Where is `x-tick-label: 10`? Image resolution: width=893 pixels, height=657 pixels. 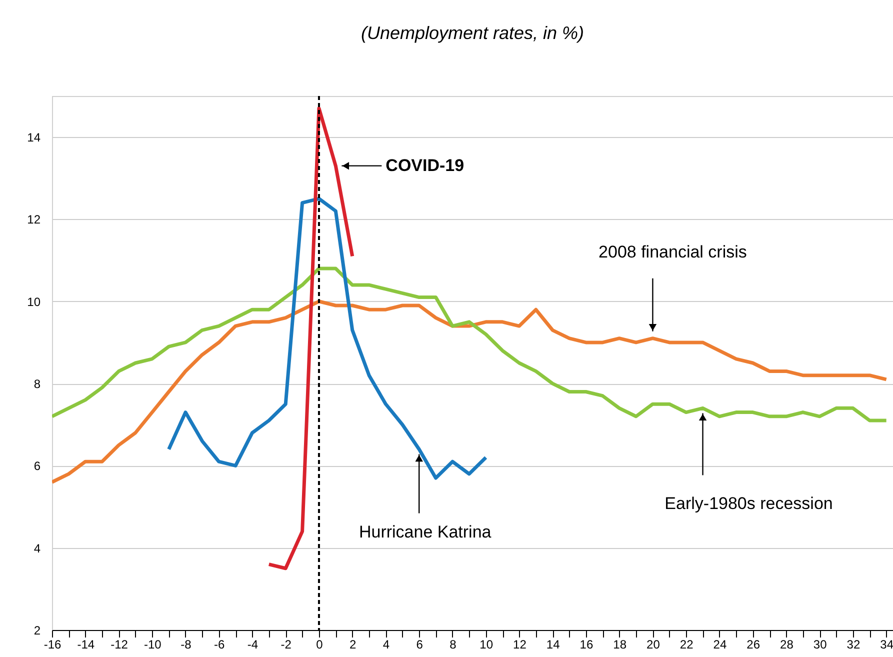
x-tick-label: 10 is located at coordinates (487, 645).